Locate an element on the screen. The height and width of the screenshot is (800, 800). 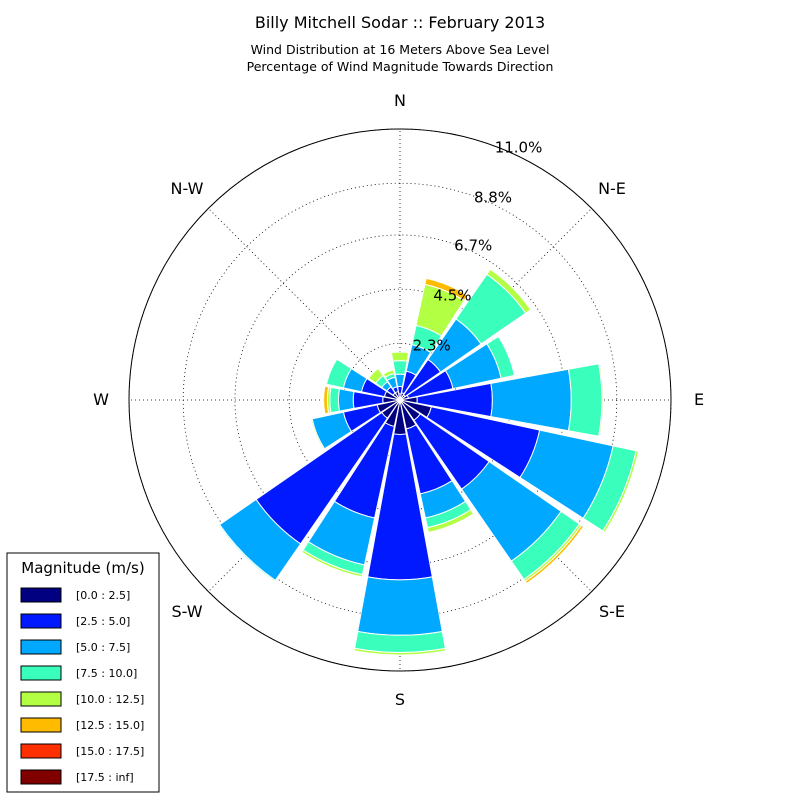
radial-tick-label: 6.7% is located at coordinates (473, 246).